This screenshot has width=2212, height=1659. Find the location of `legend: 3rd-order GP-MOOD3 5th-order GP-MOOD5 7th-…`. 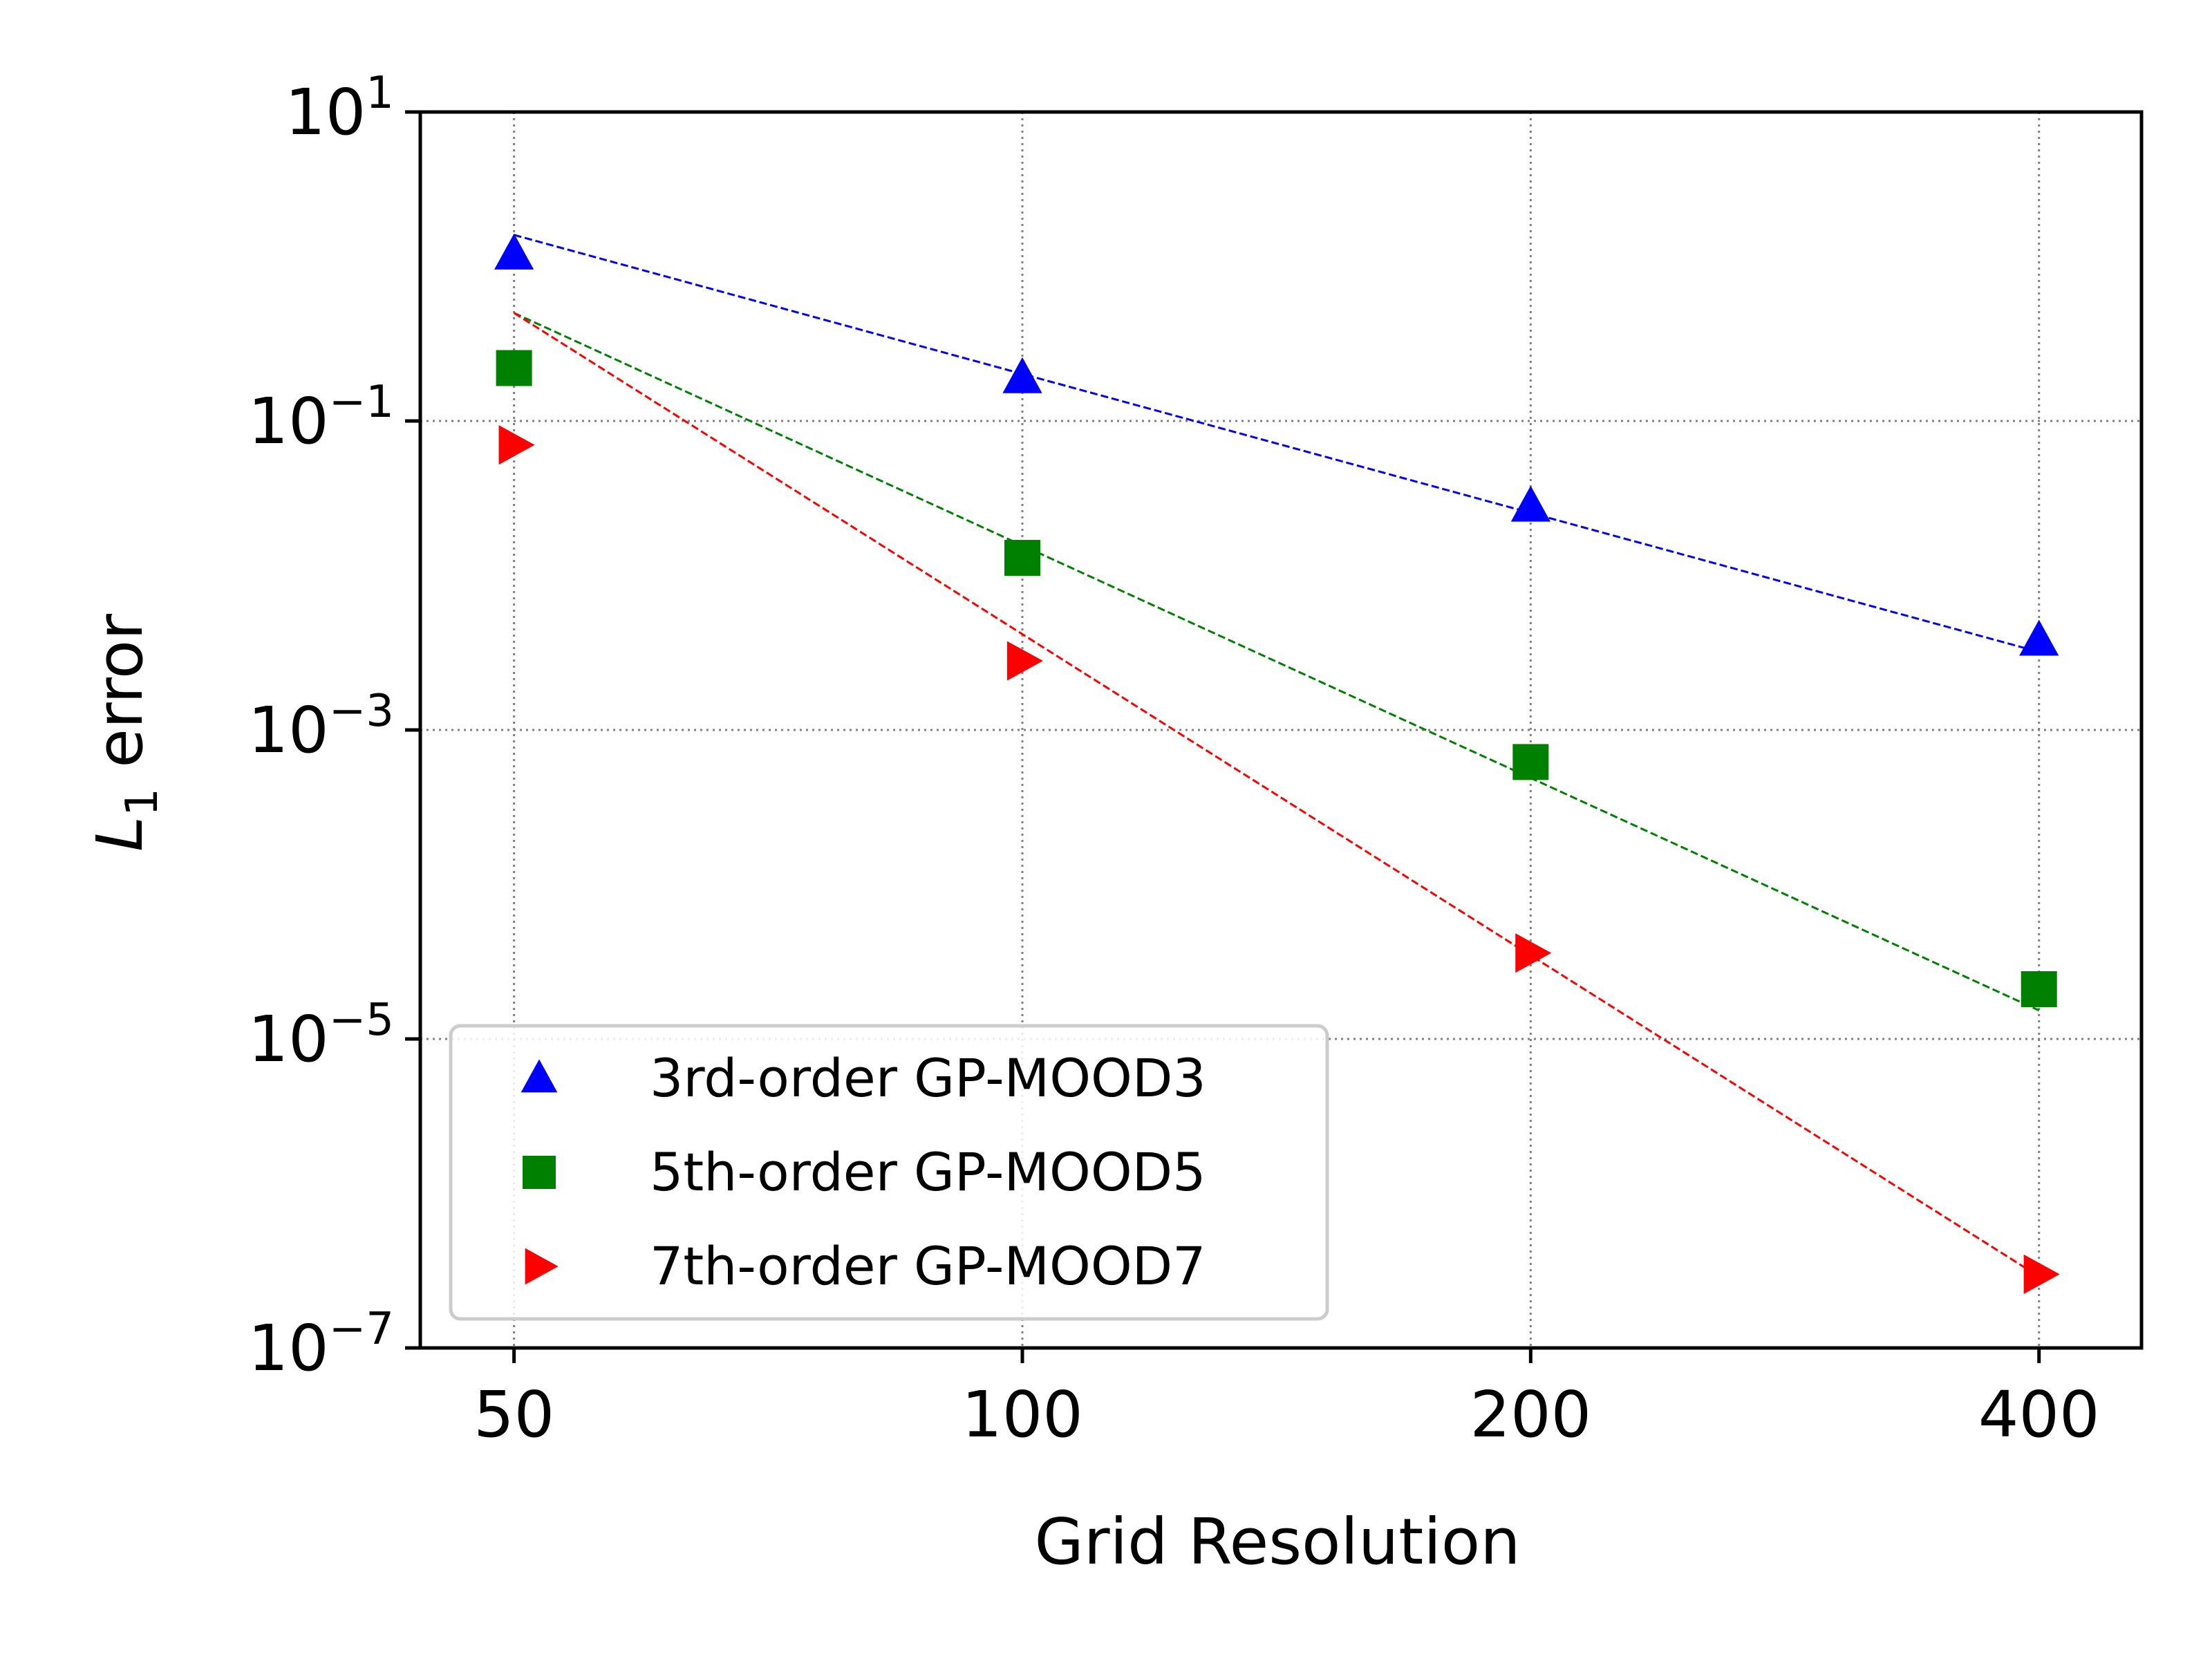

legend: 3rd-order GP-MOOD3 5th-order GP-MOOD5 7th-… is located at coordinates (889, 1172).